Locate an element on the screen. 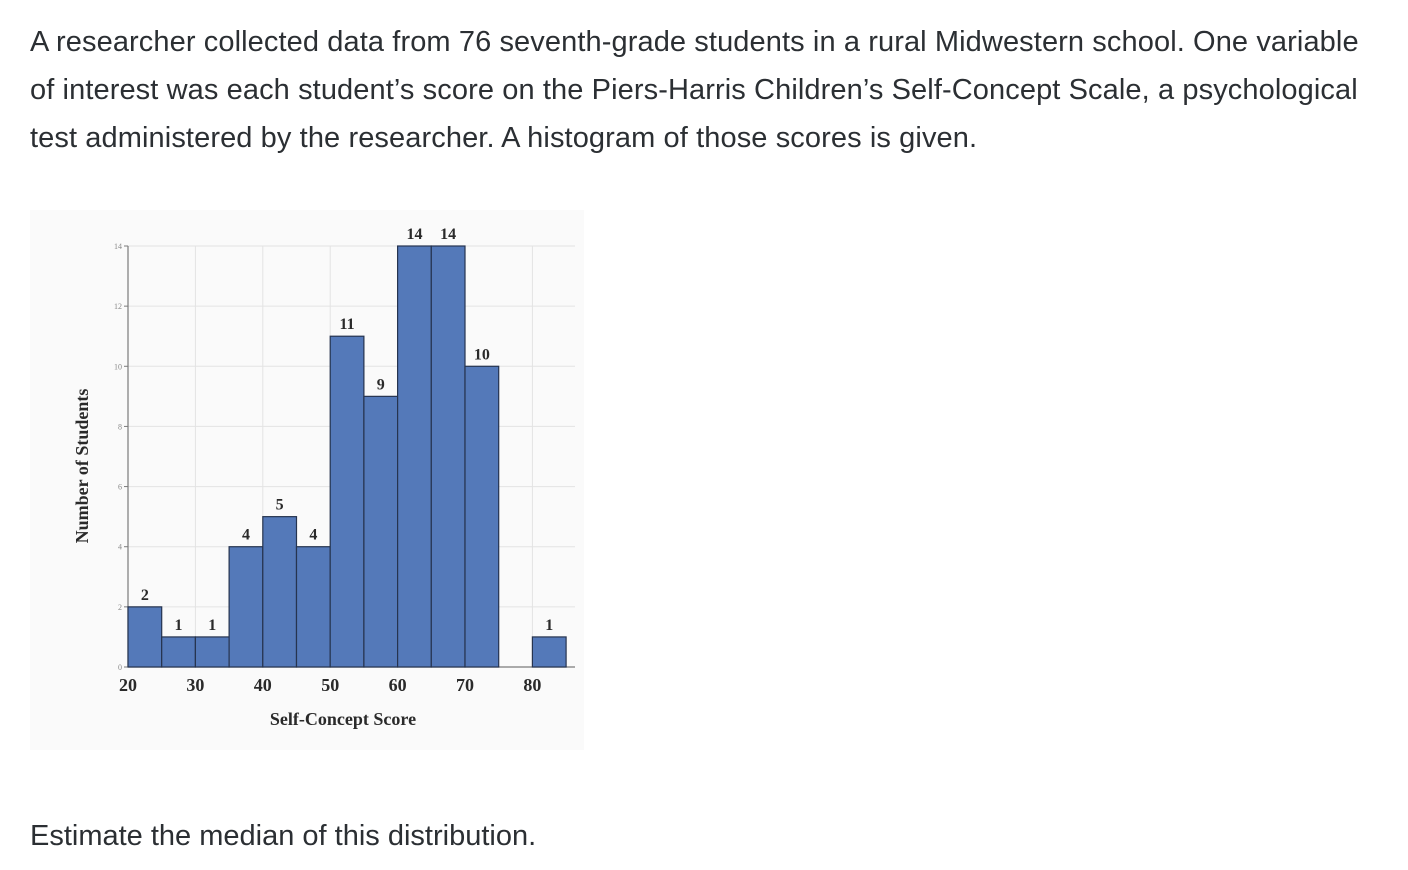 The image size is (1408, 870). y-tick-label: 4 is located at coordinates (120, 547).